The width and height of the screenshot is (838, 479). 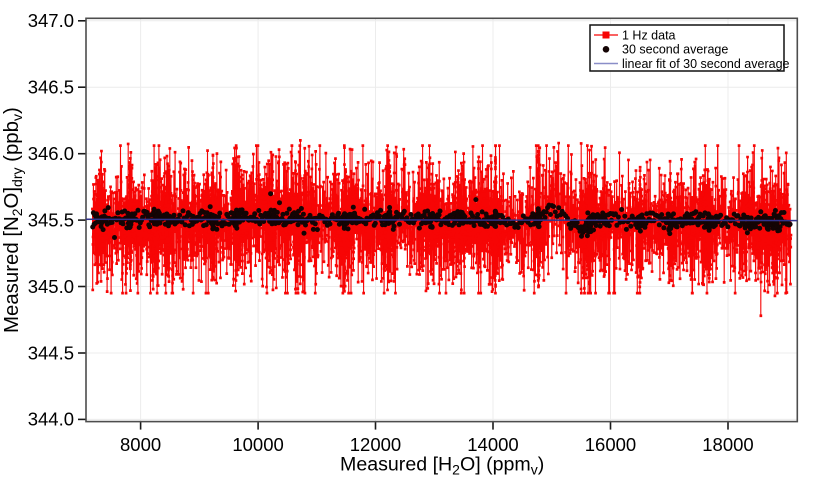 I want to click on svg-text: 344.0, so click(x=51, y=419).